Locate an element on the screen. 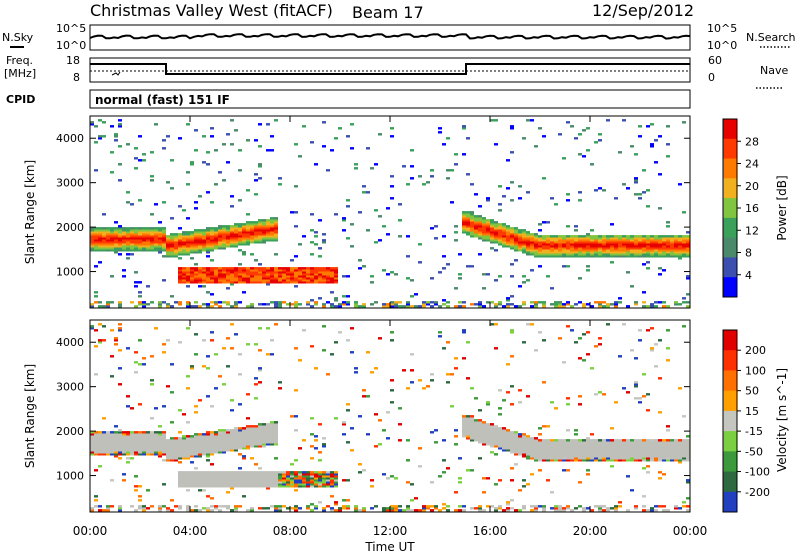 The width and height of the screenshot is (800, 554). x-tick-label: 04:00 is located at coordinates (190, 531).